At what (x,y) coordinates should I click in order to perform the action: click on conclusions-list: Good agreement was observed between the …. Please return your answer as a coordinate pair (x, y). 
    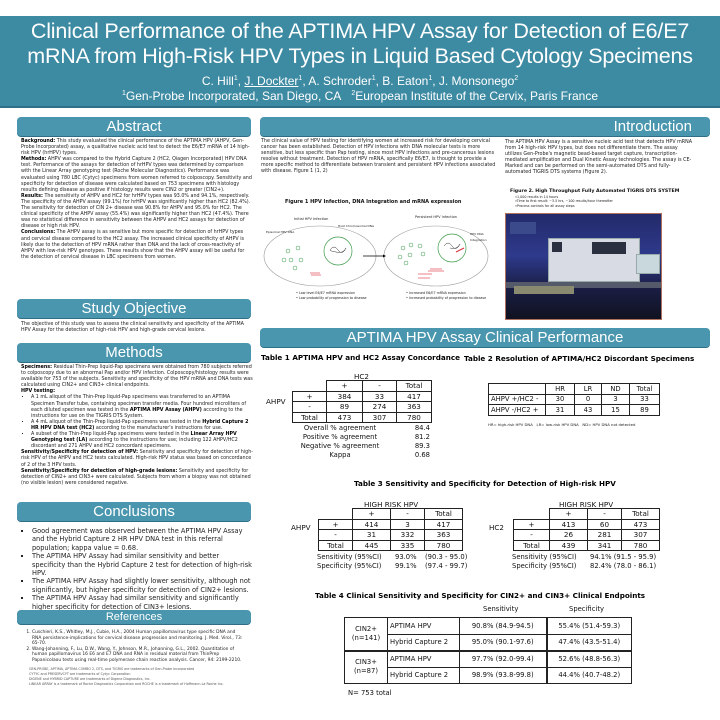
    Looking at the image, I should click on (137, 569).